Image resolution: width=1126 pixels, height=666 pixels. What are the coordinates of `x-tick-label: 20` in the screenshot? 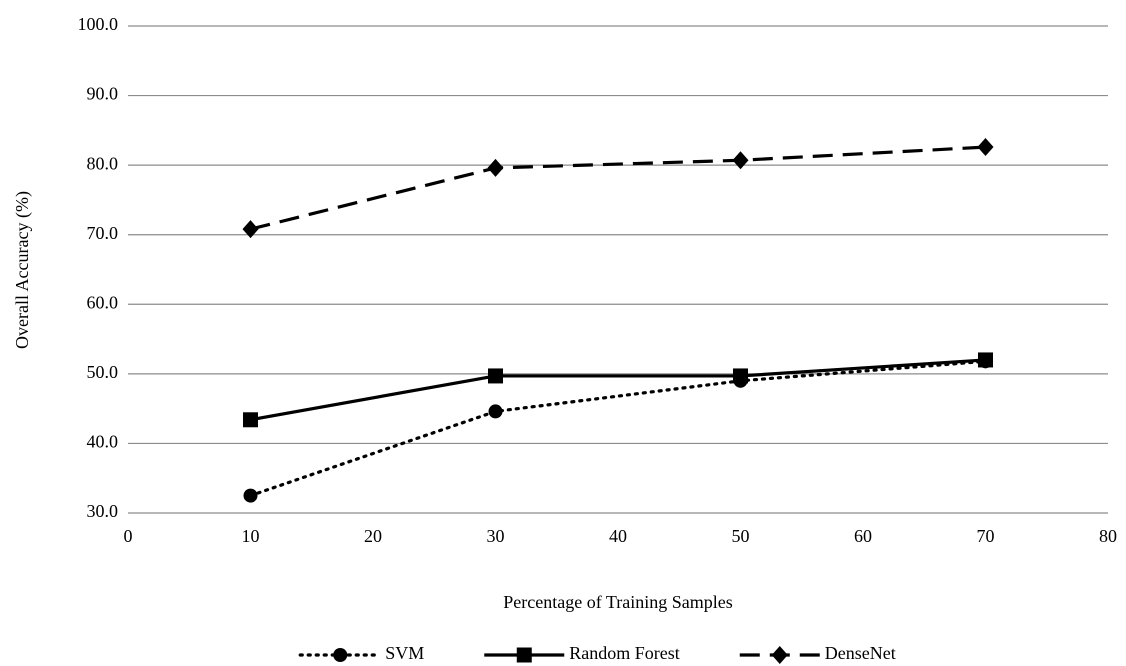 It's located at (373, 536).